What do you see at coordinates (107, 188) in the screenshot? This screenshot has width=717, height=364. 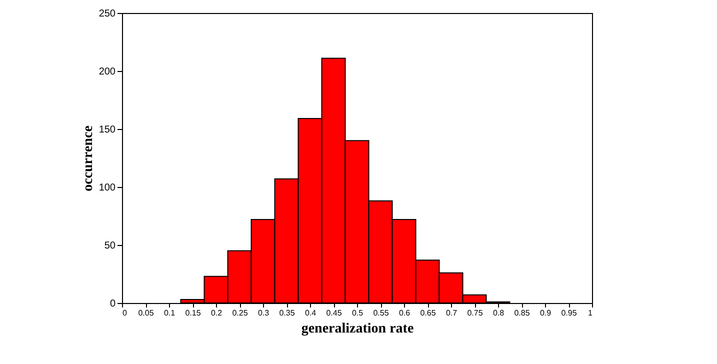 I see `y-tick-label: 100` at bounding box center [107, 188].